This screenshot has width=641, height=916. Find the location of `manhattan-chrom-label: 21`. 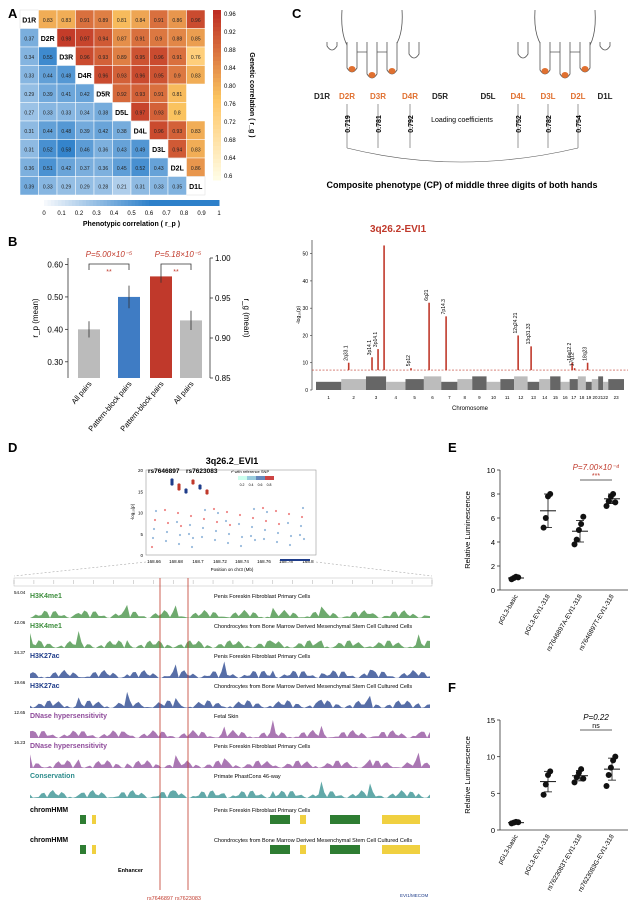

manhattan-chrom-label: 21 is located at coordinates (601, 397).